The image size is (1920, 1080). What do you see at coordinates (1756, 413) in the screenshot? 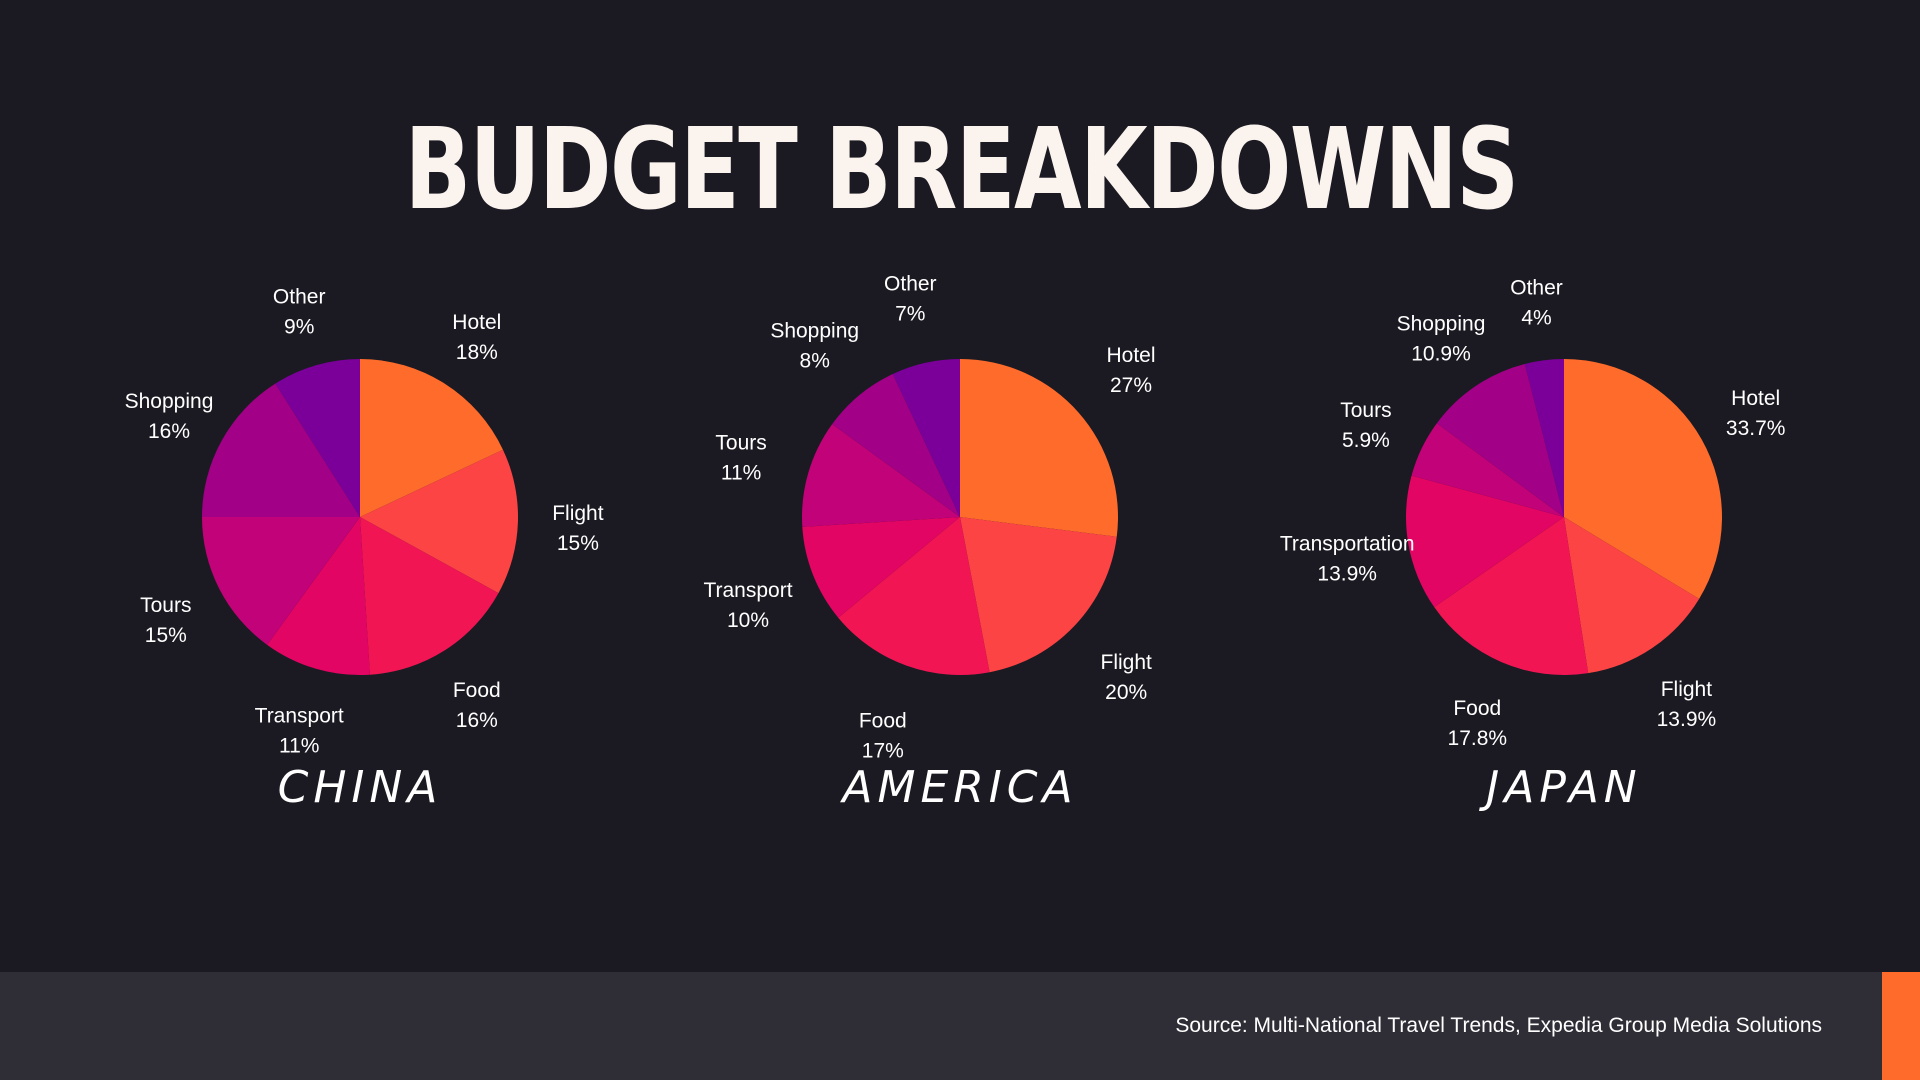
I see `slice-label-hotel: Hotel 33.7%` at bounding box center [1756, 413].